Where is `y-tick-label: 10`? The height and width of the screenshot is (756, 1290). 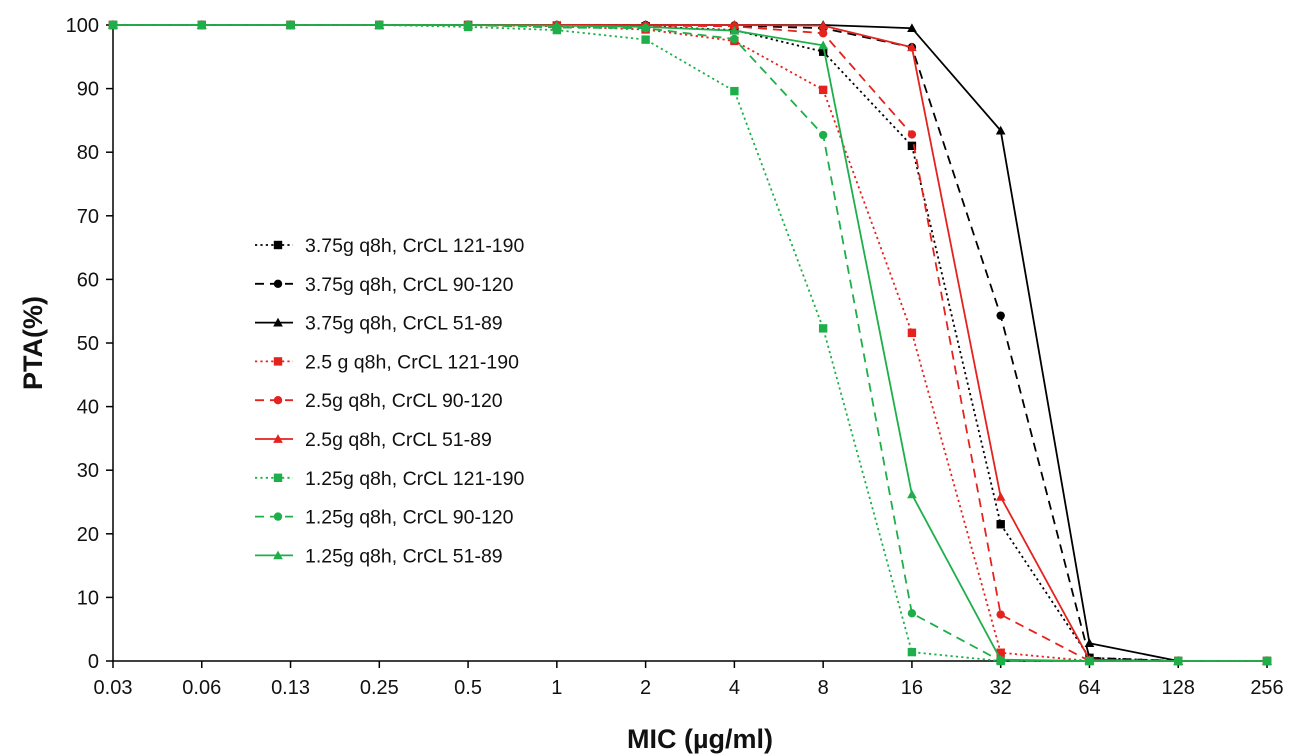 y-tick-label: 10 is located at coordinates (88, 598).